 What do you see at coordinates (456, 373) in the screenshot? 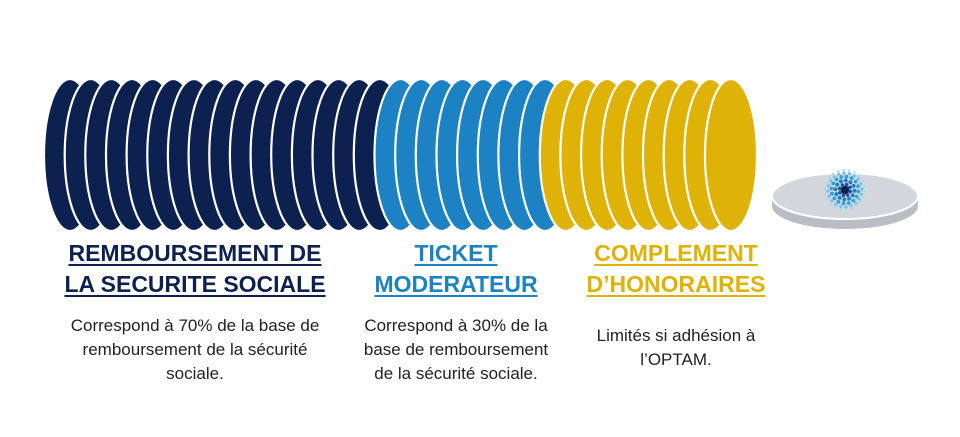
I see `desc-ticket-moderateur-line3: de la sécurité sociale.` at bounding box center [456, 373].